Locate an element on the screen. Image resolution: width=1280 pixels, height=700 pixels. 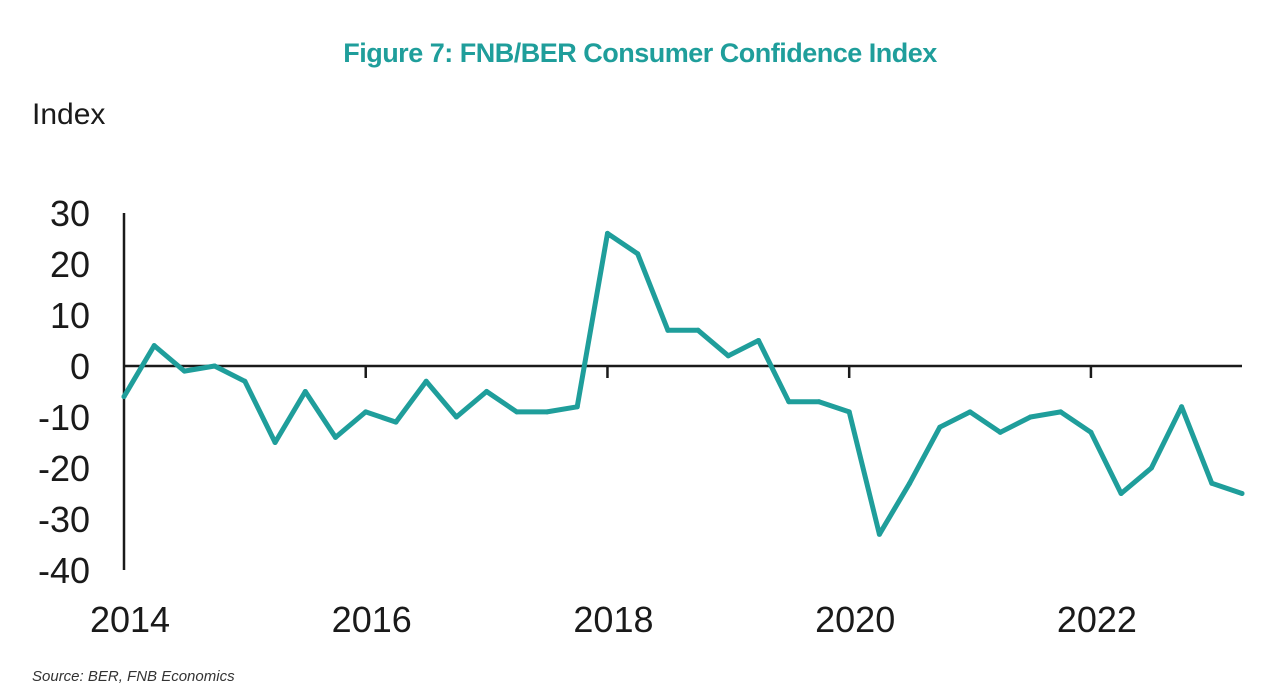
y-tick-label: 20 is located at coordinates (70, 264).